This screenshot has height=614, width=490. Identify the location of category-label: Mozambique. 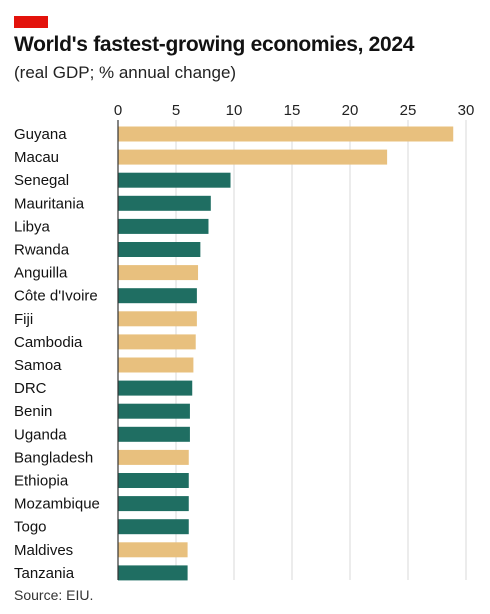
(57, 504).